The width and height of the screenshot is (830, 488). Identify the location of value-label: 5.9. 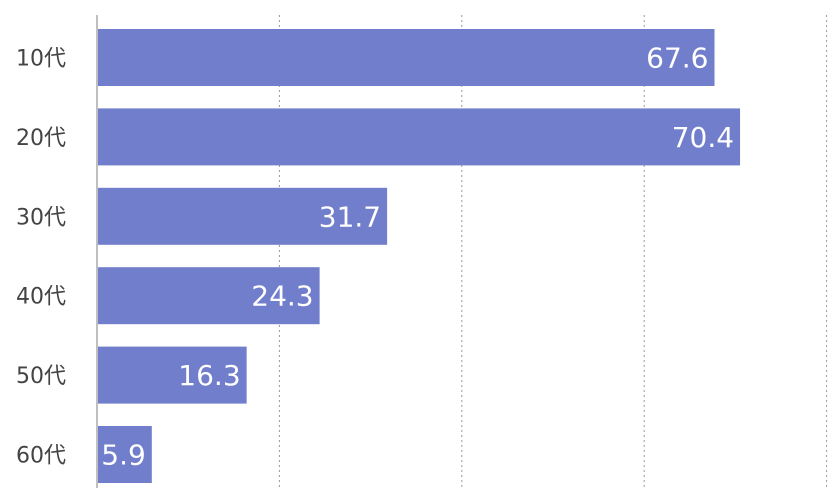
(123, 455).